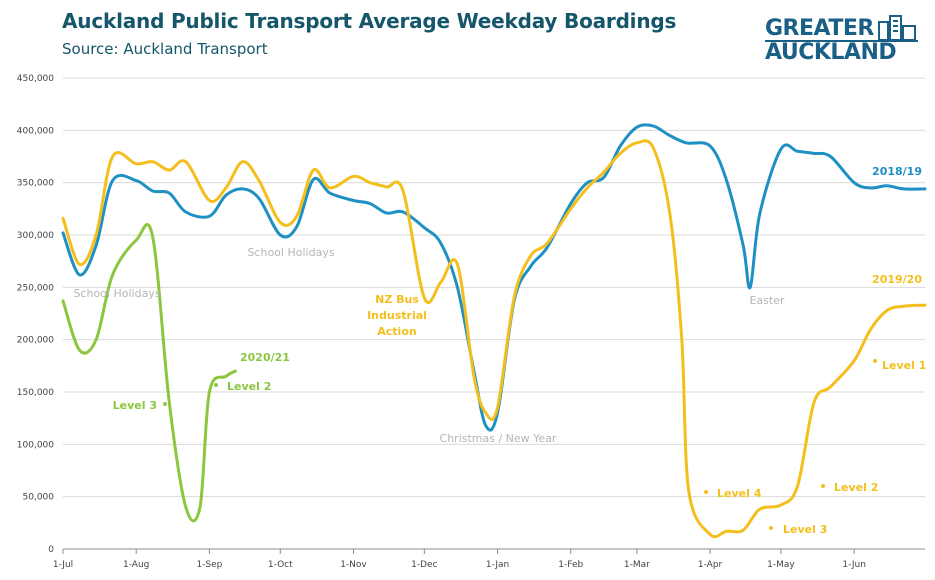  What do you see at coordinates (637, 565) in the screenshot?
I see `x-tick-label: 1-Mar` at bounding box center [637, 565].